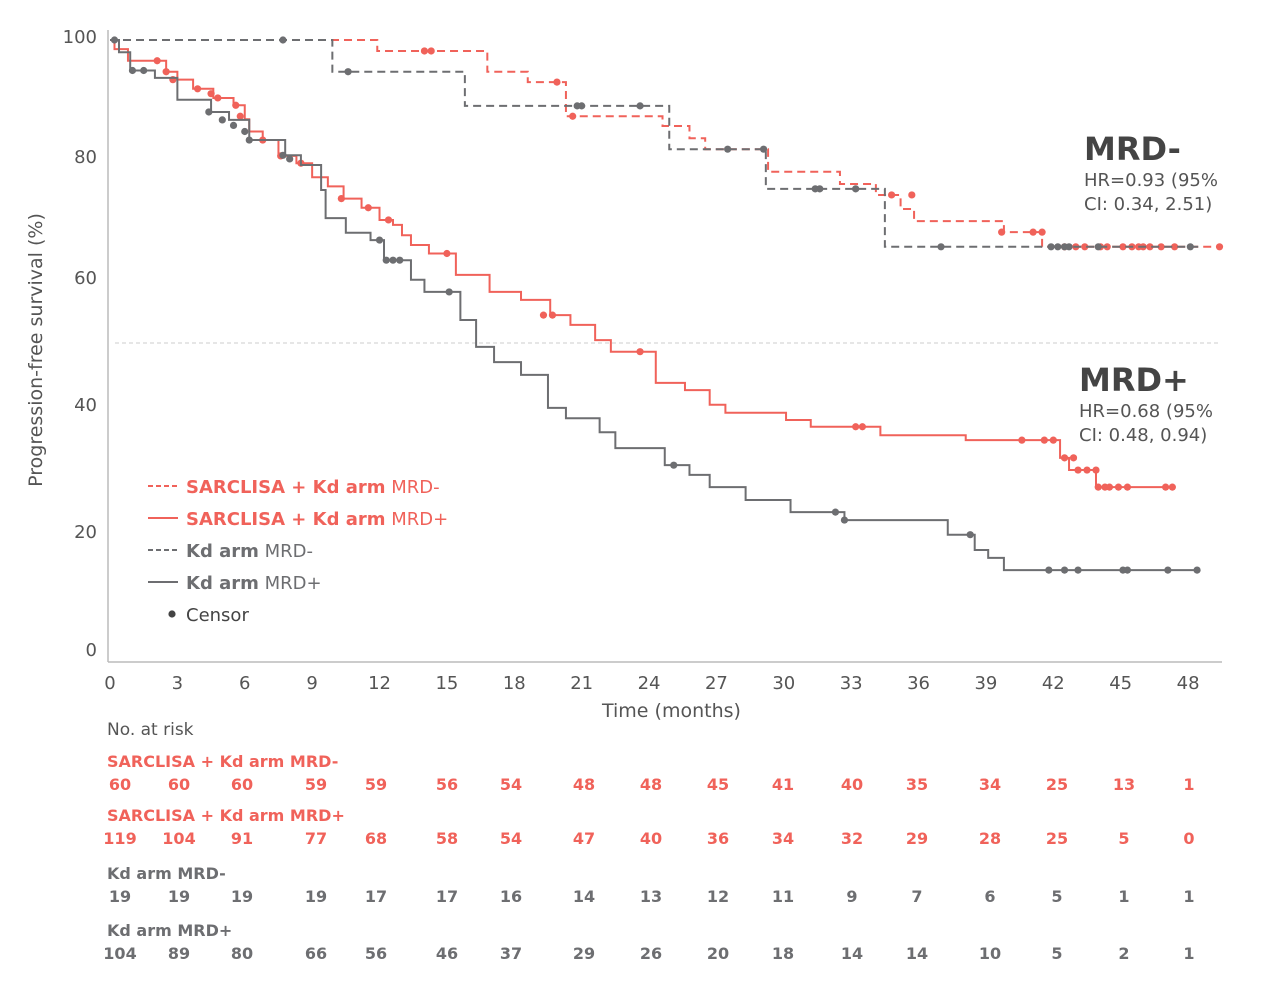 This screenshot has height=992, width=1266. I want to click on legend-label-bold: SARCLISA + Kd arm, so click(286, 487).